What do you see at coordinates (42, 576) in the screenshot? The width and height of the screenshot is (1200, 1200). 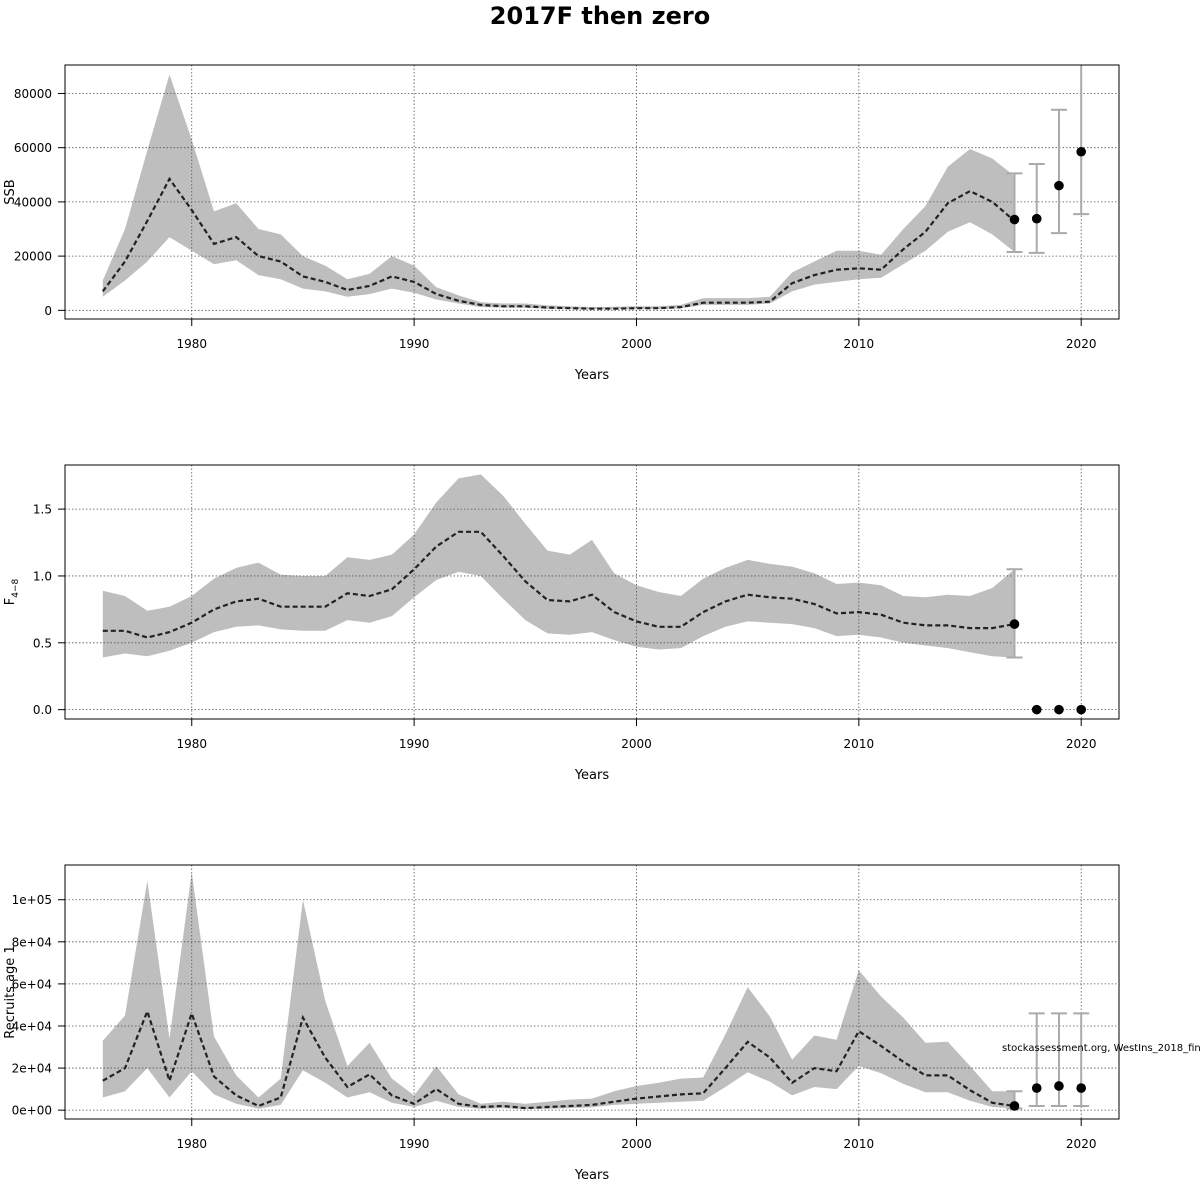 I see `y-tick-label: 1.0` at bounding box center [42, 576].